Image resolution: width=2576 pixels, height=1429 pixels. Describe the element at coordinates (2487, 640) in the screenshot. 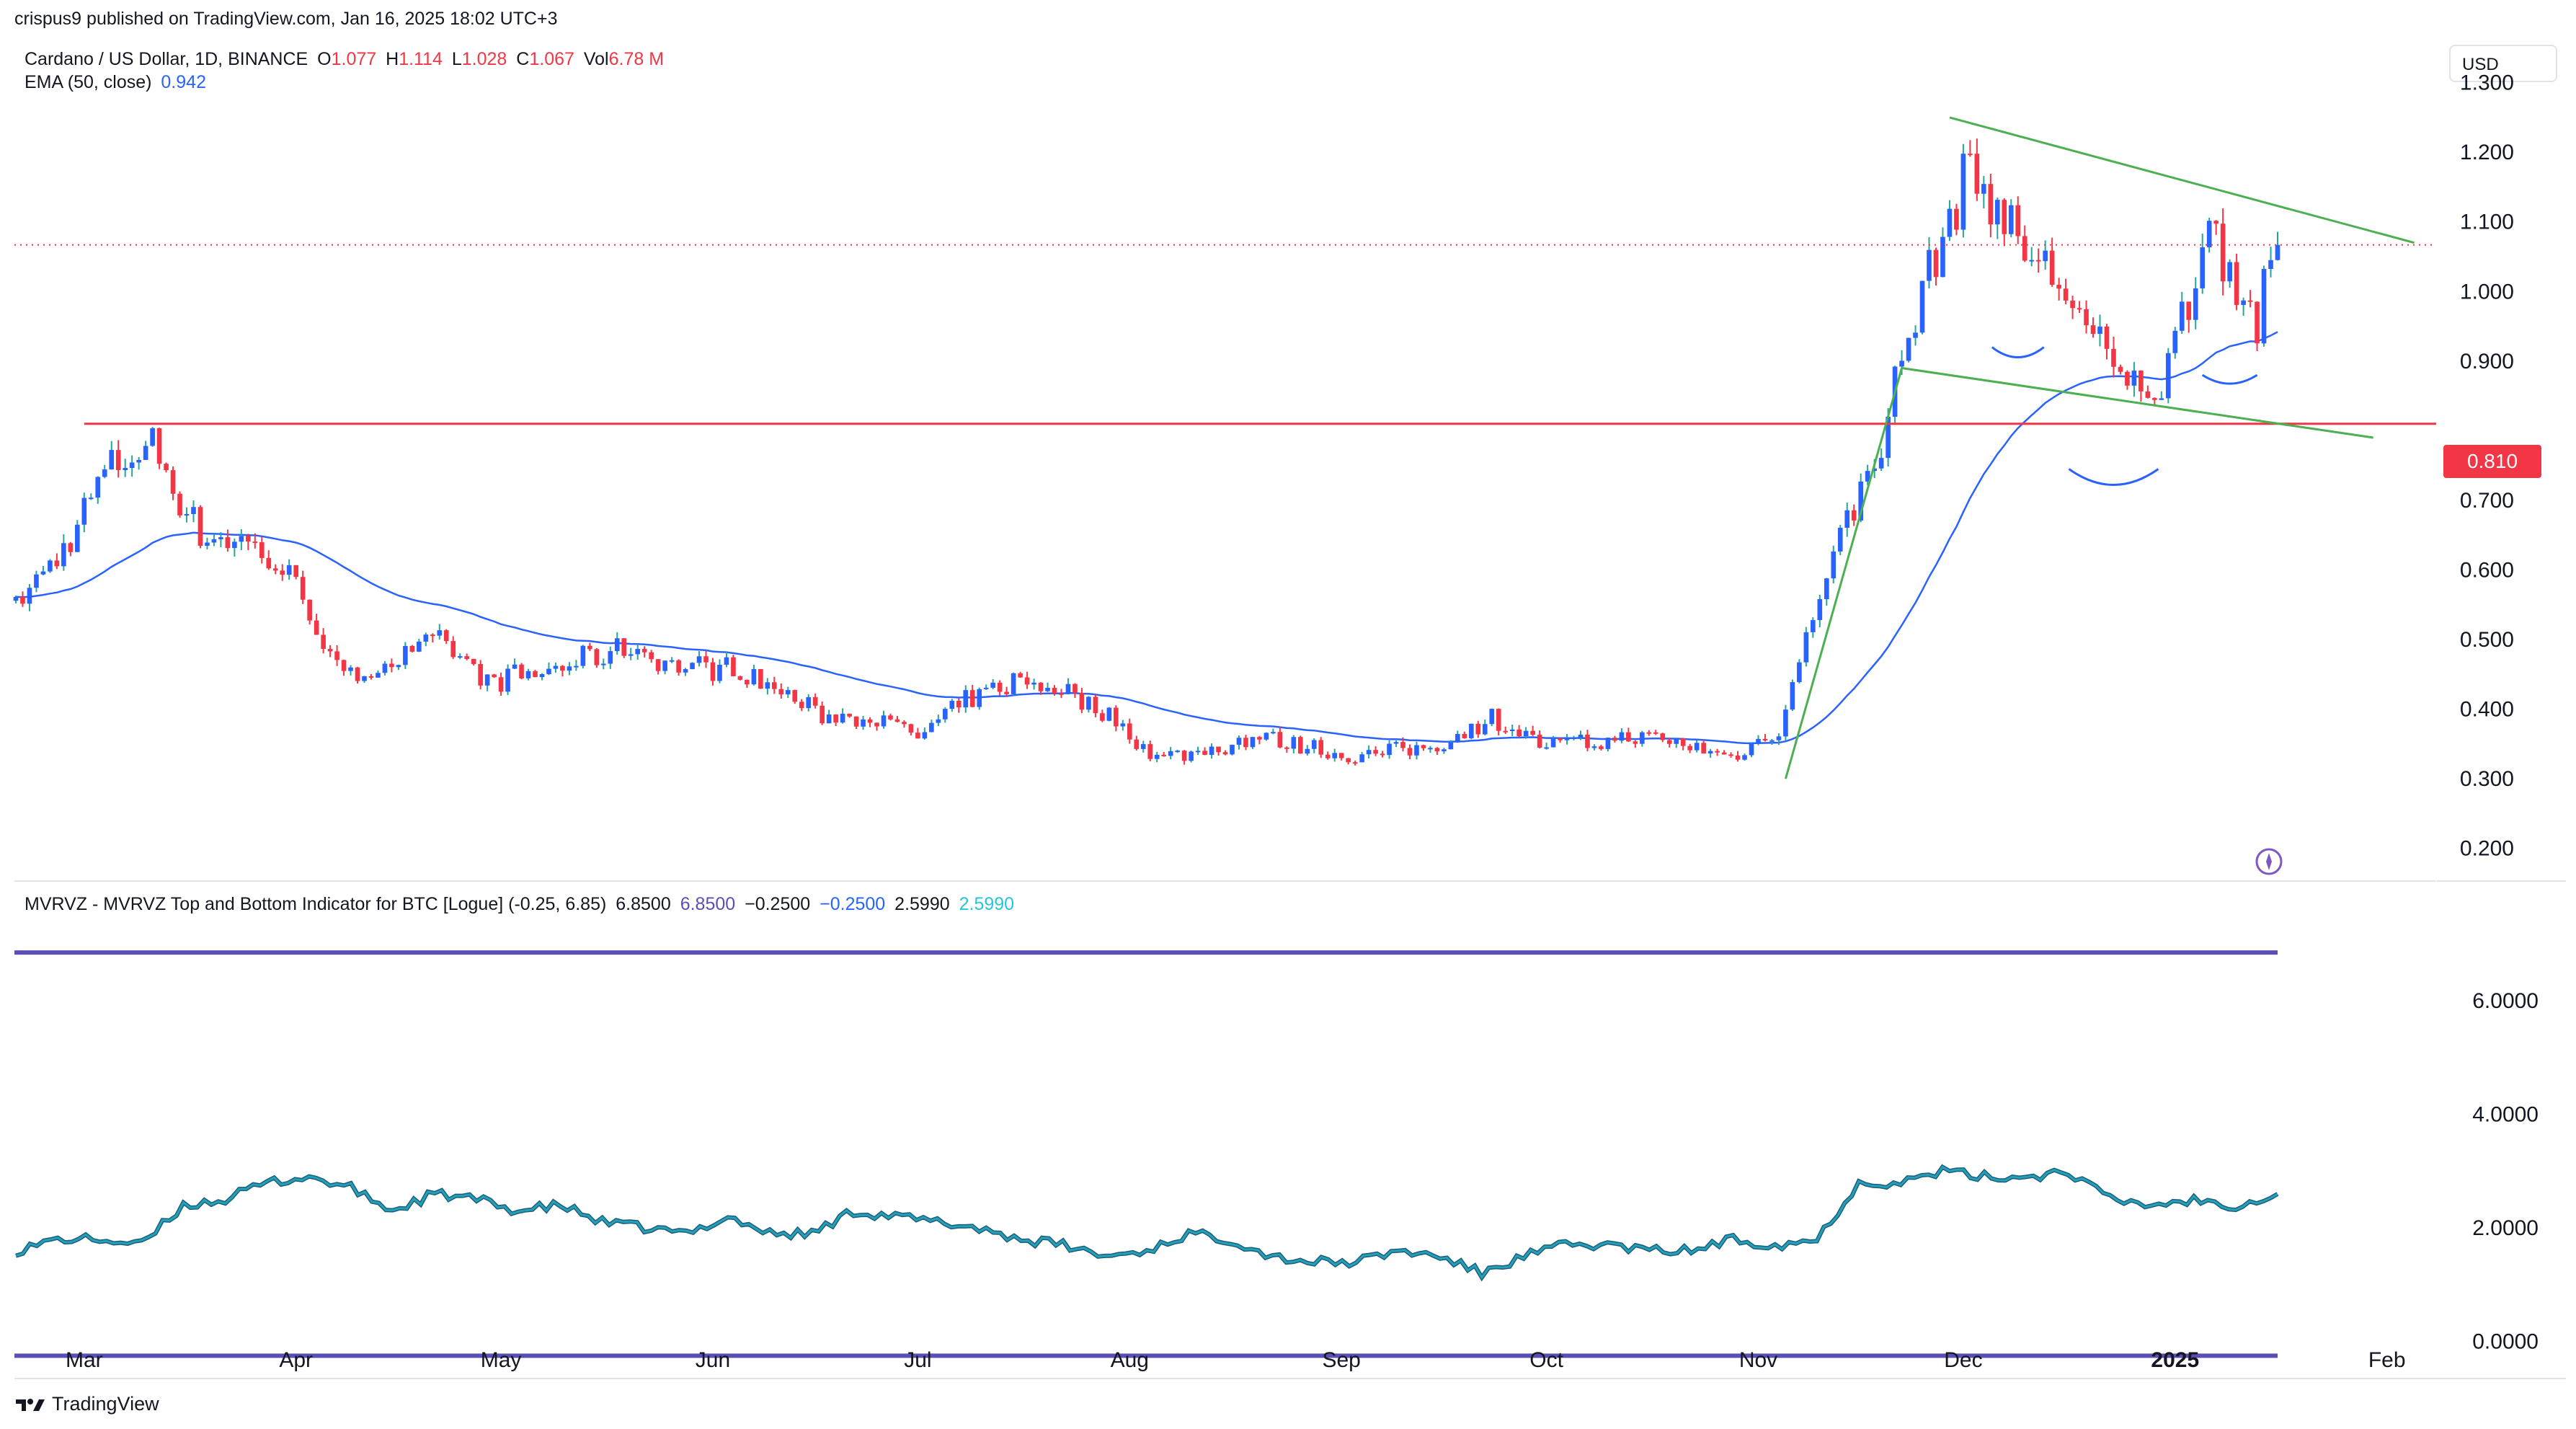

I see `price-tick-label: 0.500` at that location.